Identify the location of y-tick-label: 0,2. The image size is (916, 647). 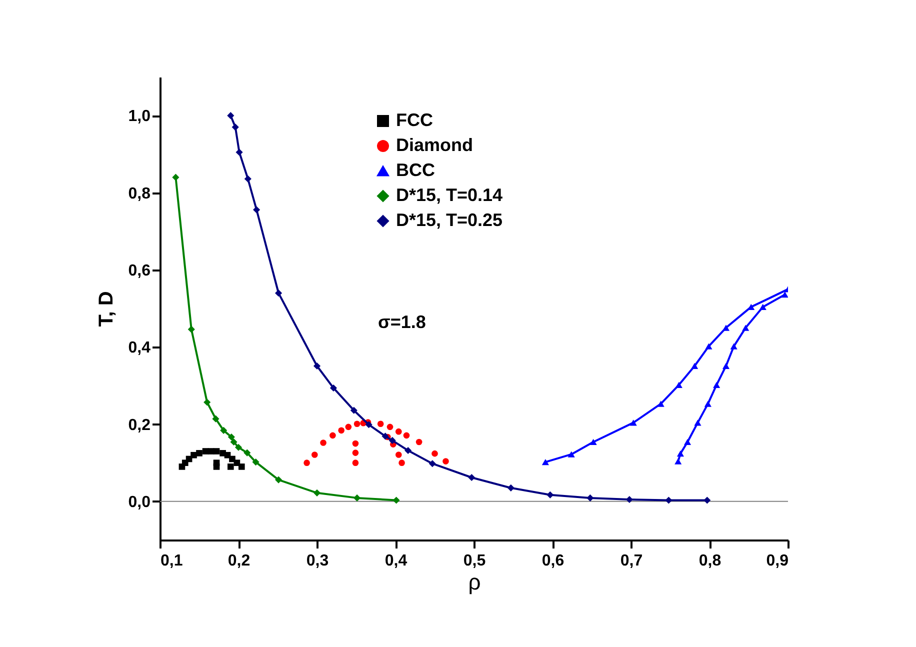
(139, 425).